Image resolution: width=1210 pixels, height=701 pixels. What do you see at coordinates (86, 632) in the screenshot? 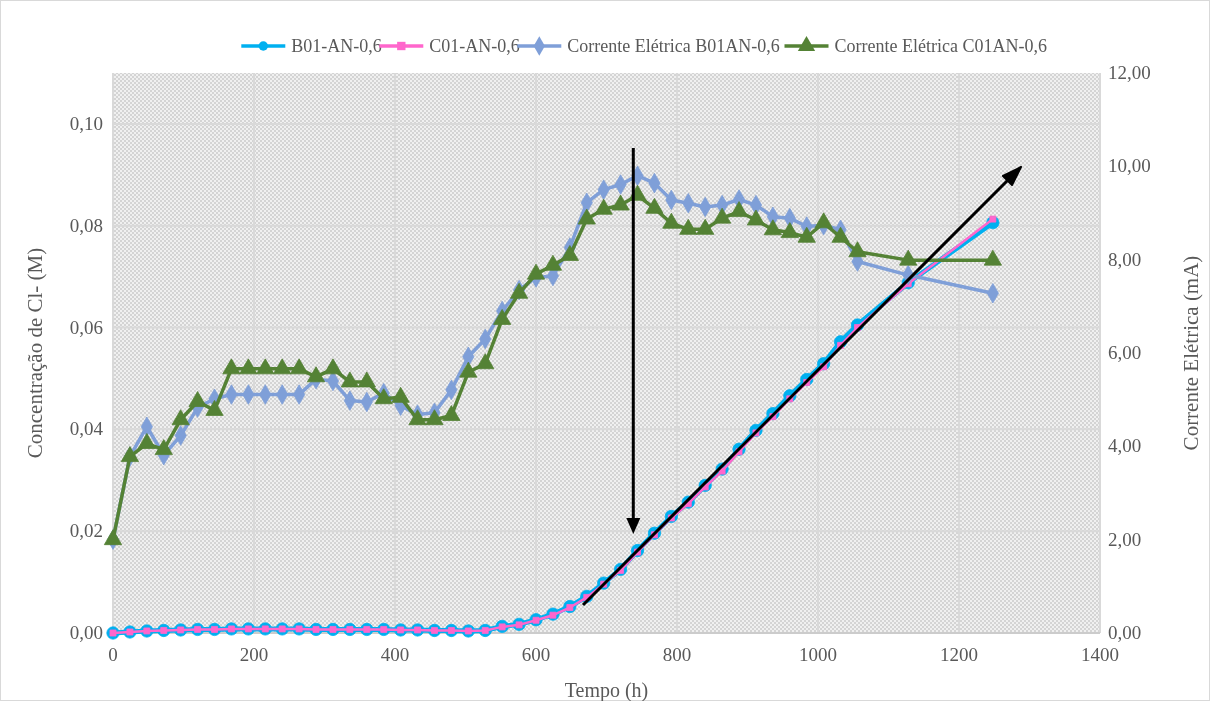
I see `y-tick-label: 0,00` at bounding box center [86, 632].